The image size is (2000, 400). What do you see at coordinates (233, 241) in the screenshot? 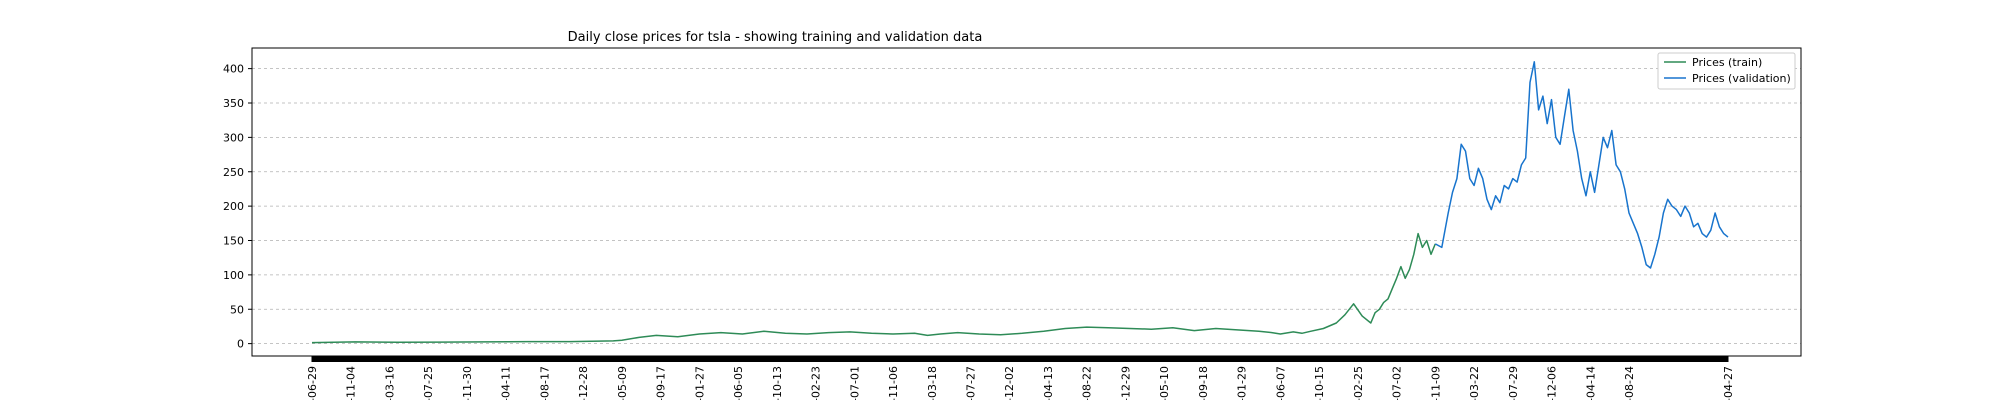
I see `y-tick-label: 150` at bounding box center [233, 241].